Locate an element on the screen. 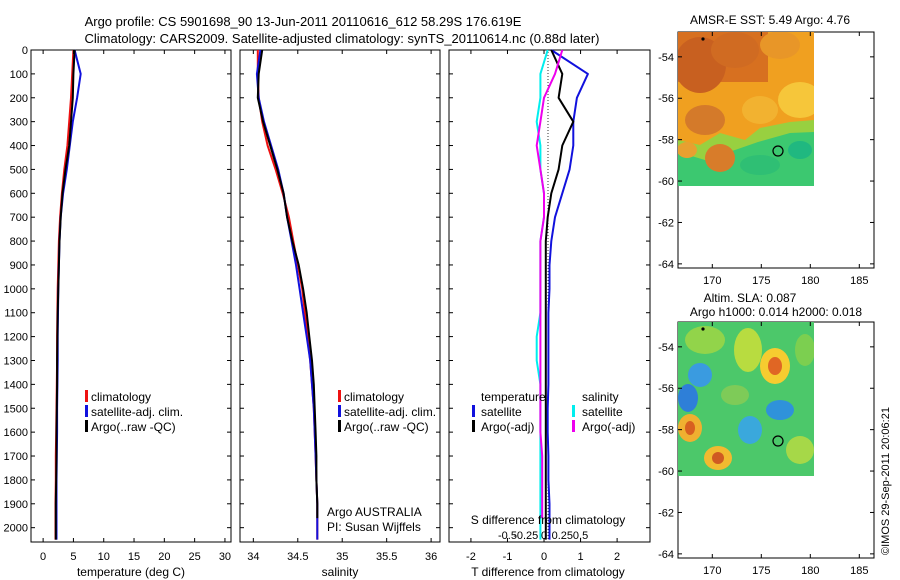 The image size is (900, 580). legend-label-s-argo: Argo(-adj) is located at coordinates (608, 427).